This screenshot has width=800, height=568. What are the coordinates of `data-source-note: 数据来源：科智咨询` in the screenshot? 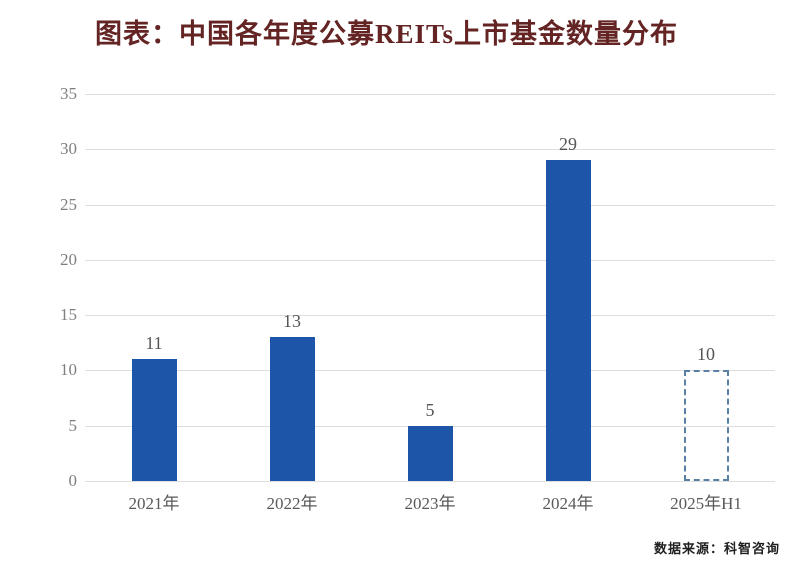 It's located at (716, 548).